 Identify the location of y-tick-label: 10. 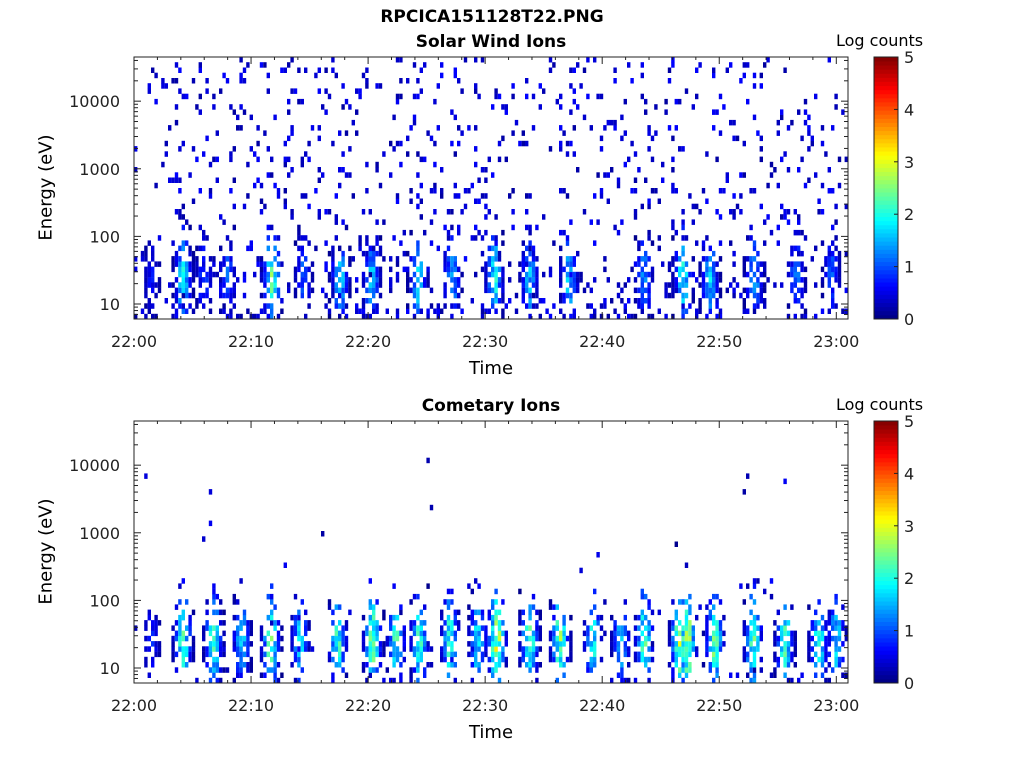
(110, 304).